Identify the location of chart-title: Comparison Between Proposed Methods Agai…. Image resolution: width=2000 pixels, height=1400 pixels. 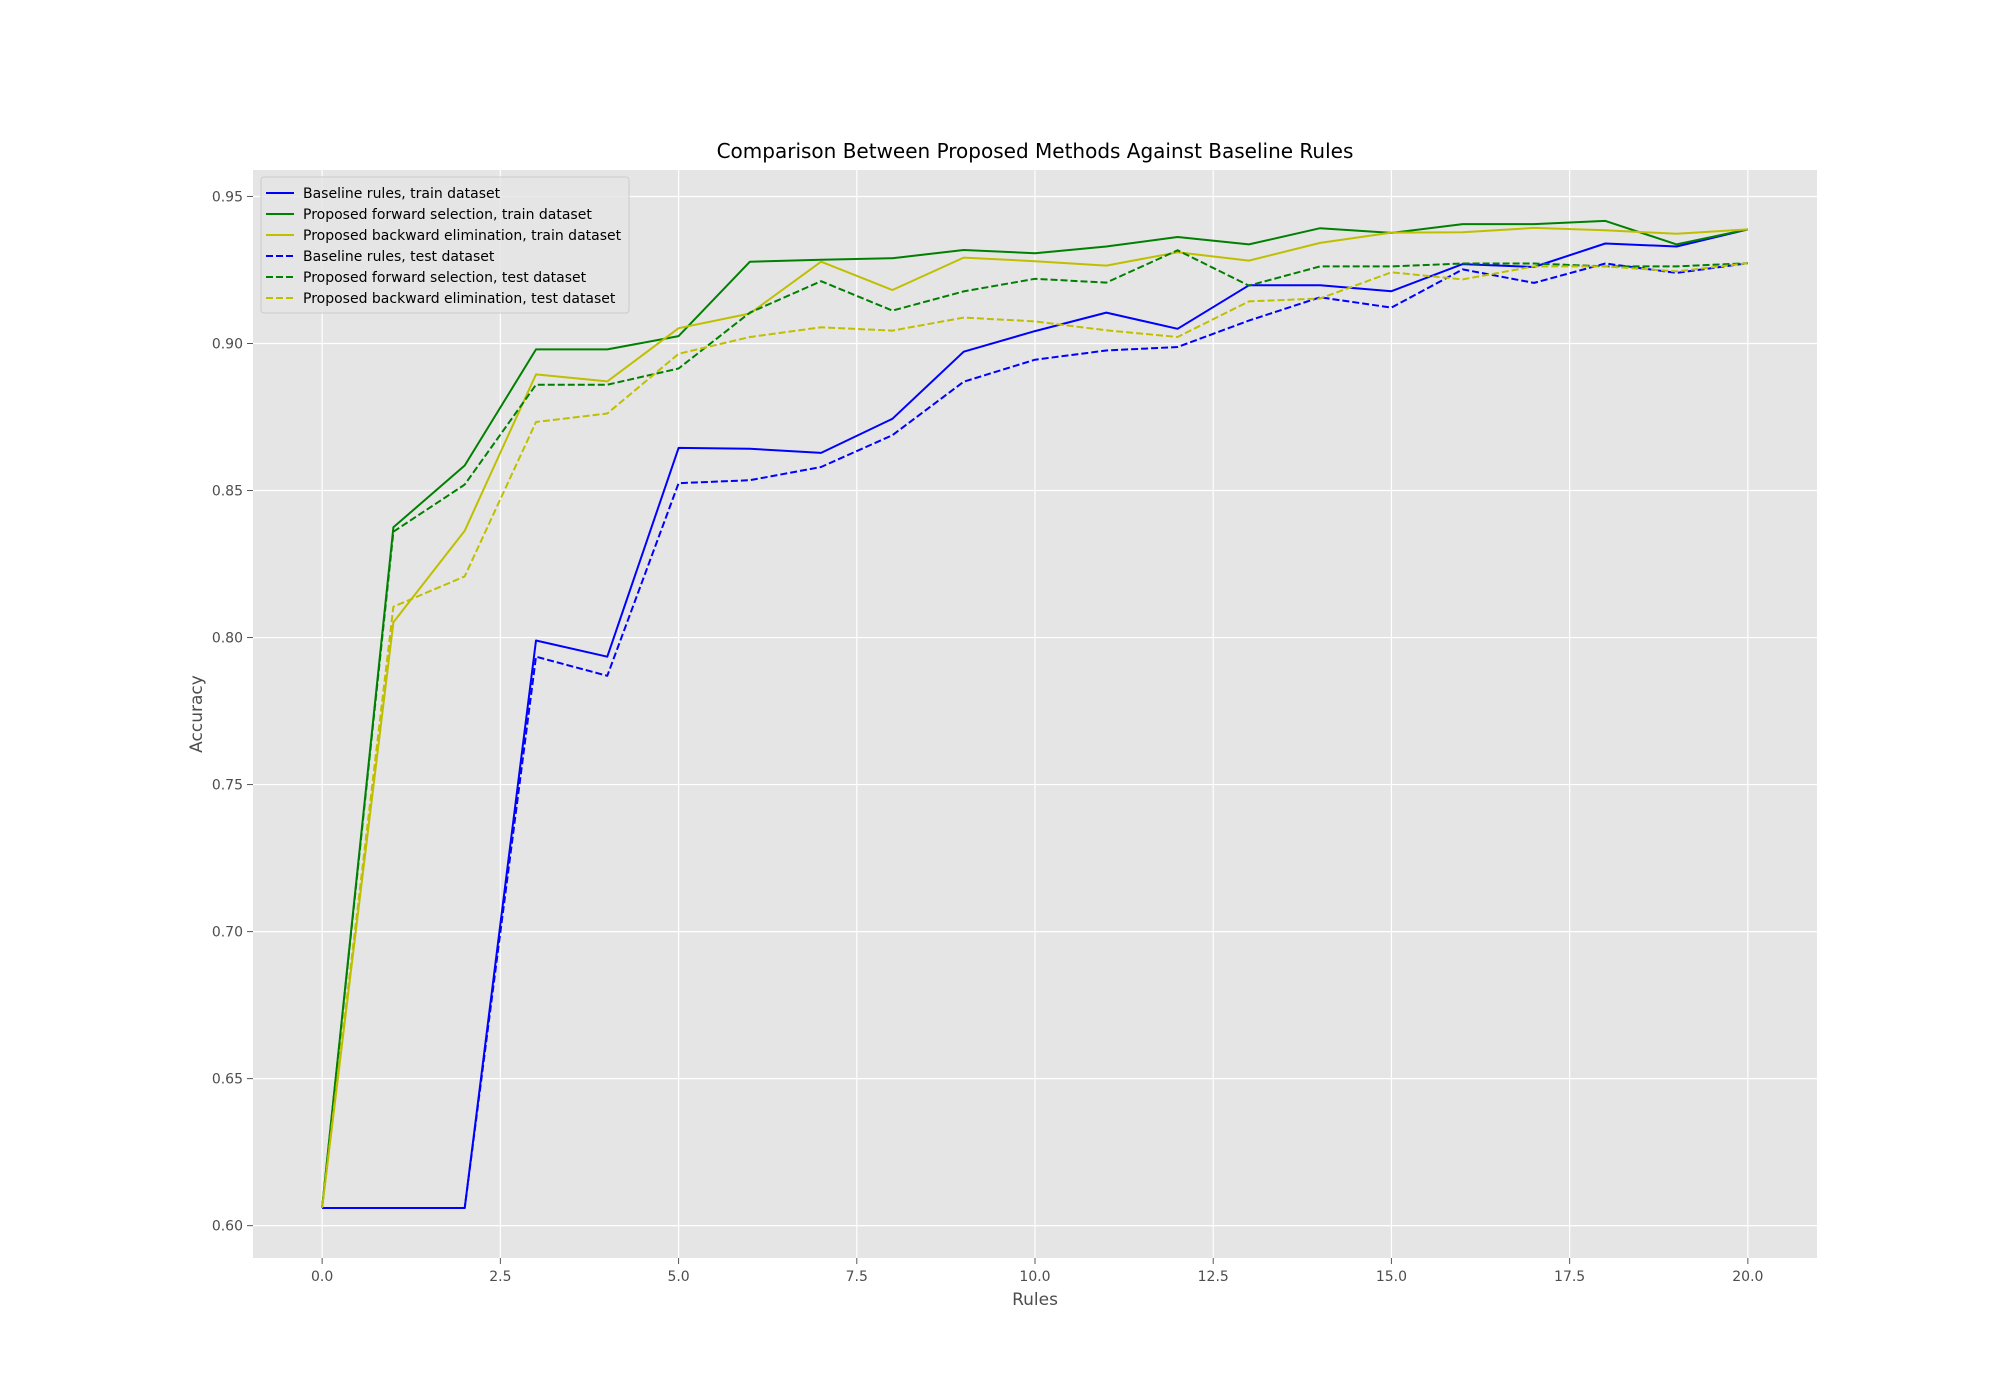
(1035, 151).